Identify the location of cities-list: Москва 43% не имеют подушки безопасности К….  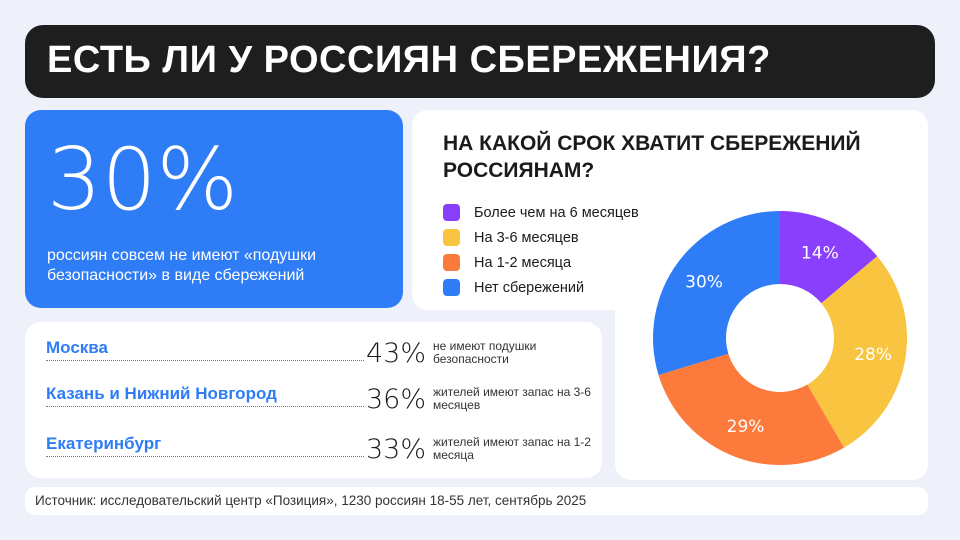
(318, 409).